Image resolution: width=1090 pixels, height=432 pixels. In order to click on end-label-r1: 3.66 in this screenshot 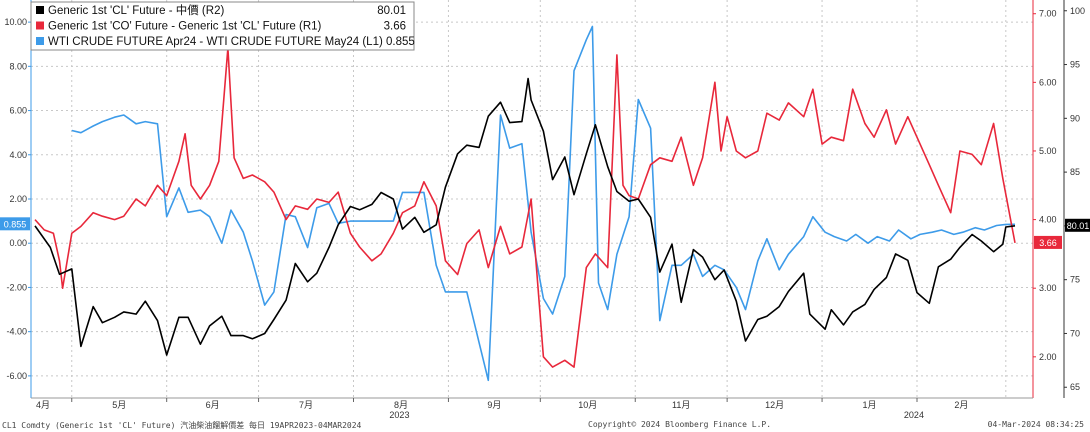, I will do `click(1048, 243)`.